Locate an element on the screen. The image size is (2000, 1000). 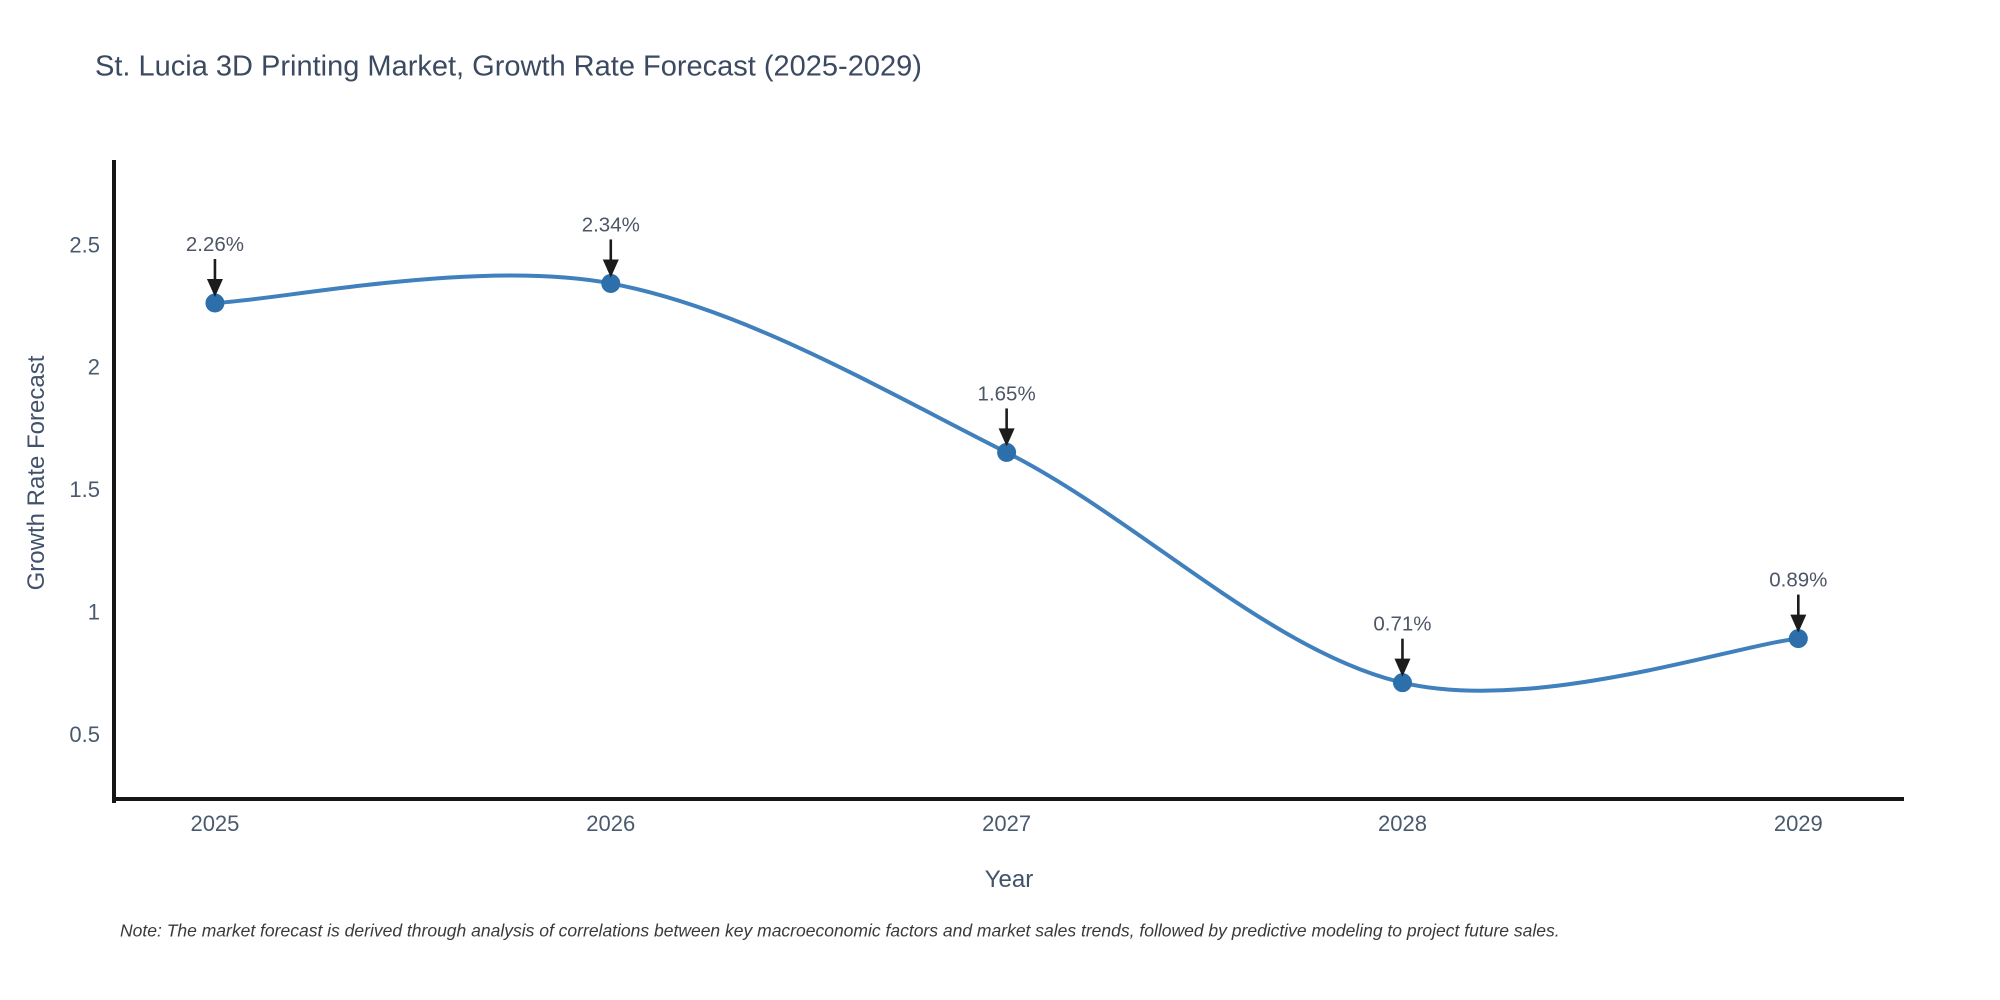
y-tick-label: 0.5 is located at coordinates (84, 734).